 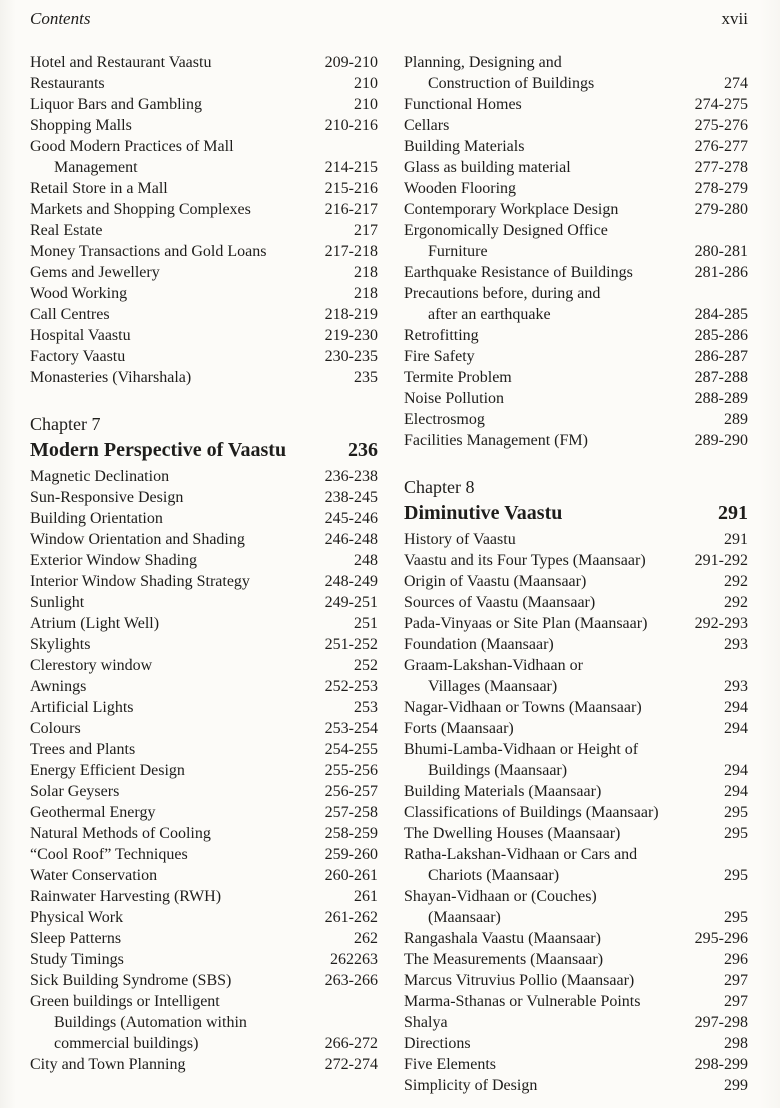 What do you see at coordinates (479, 644) in the screenshot?
I see `toc-entry-title: Foundation (Maansaar)` at bounding box center [479, 644].